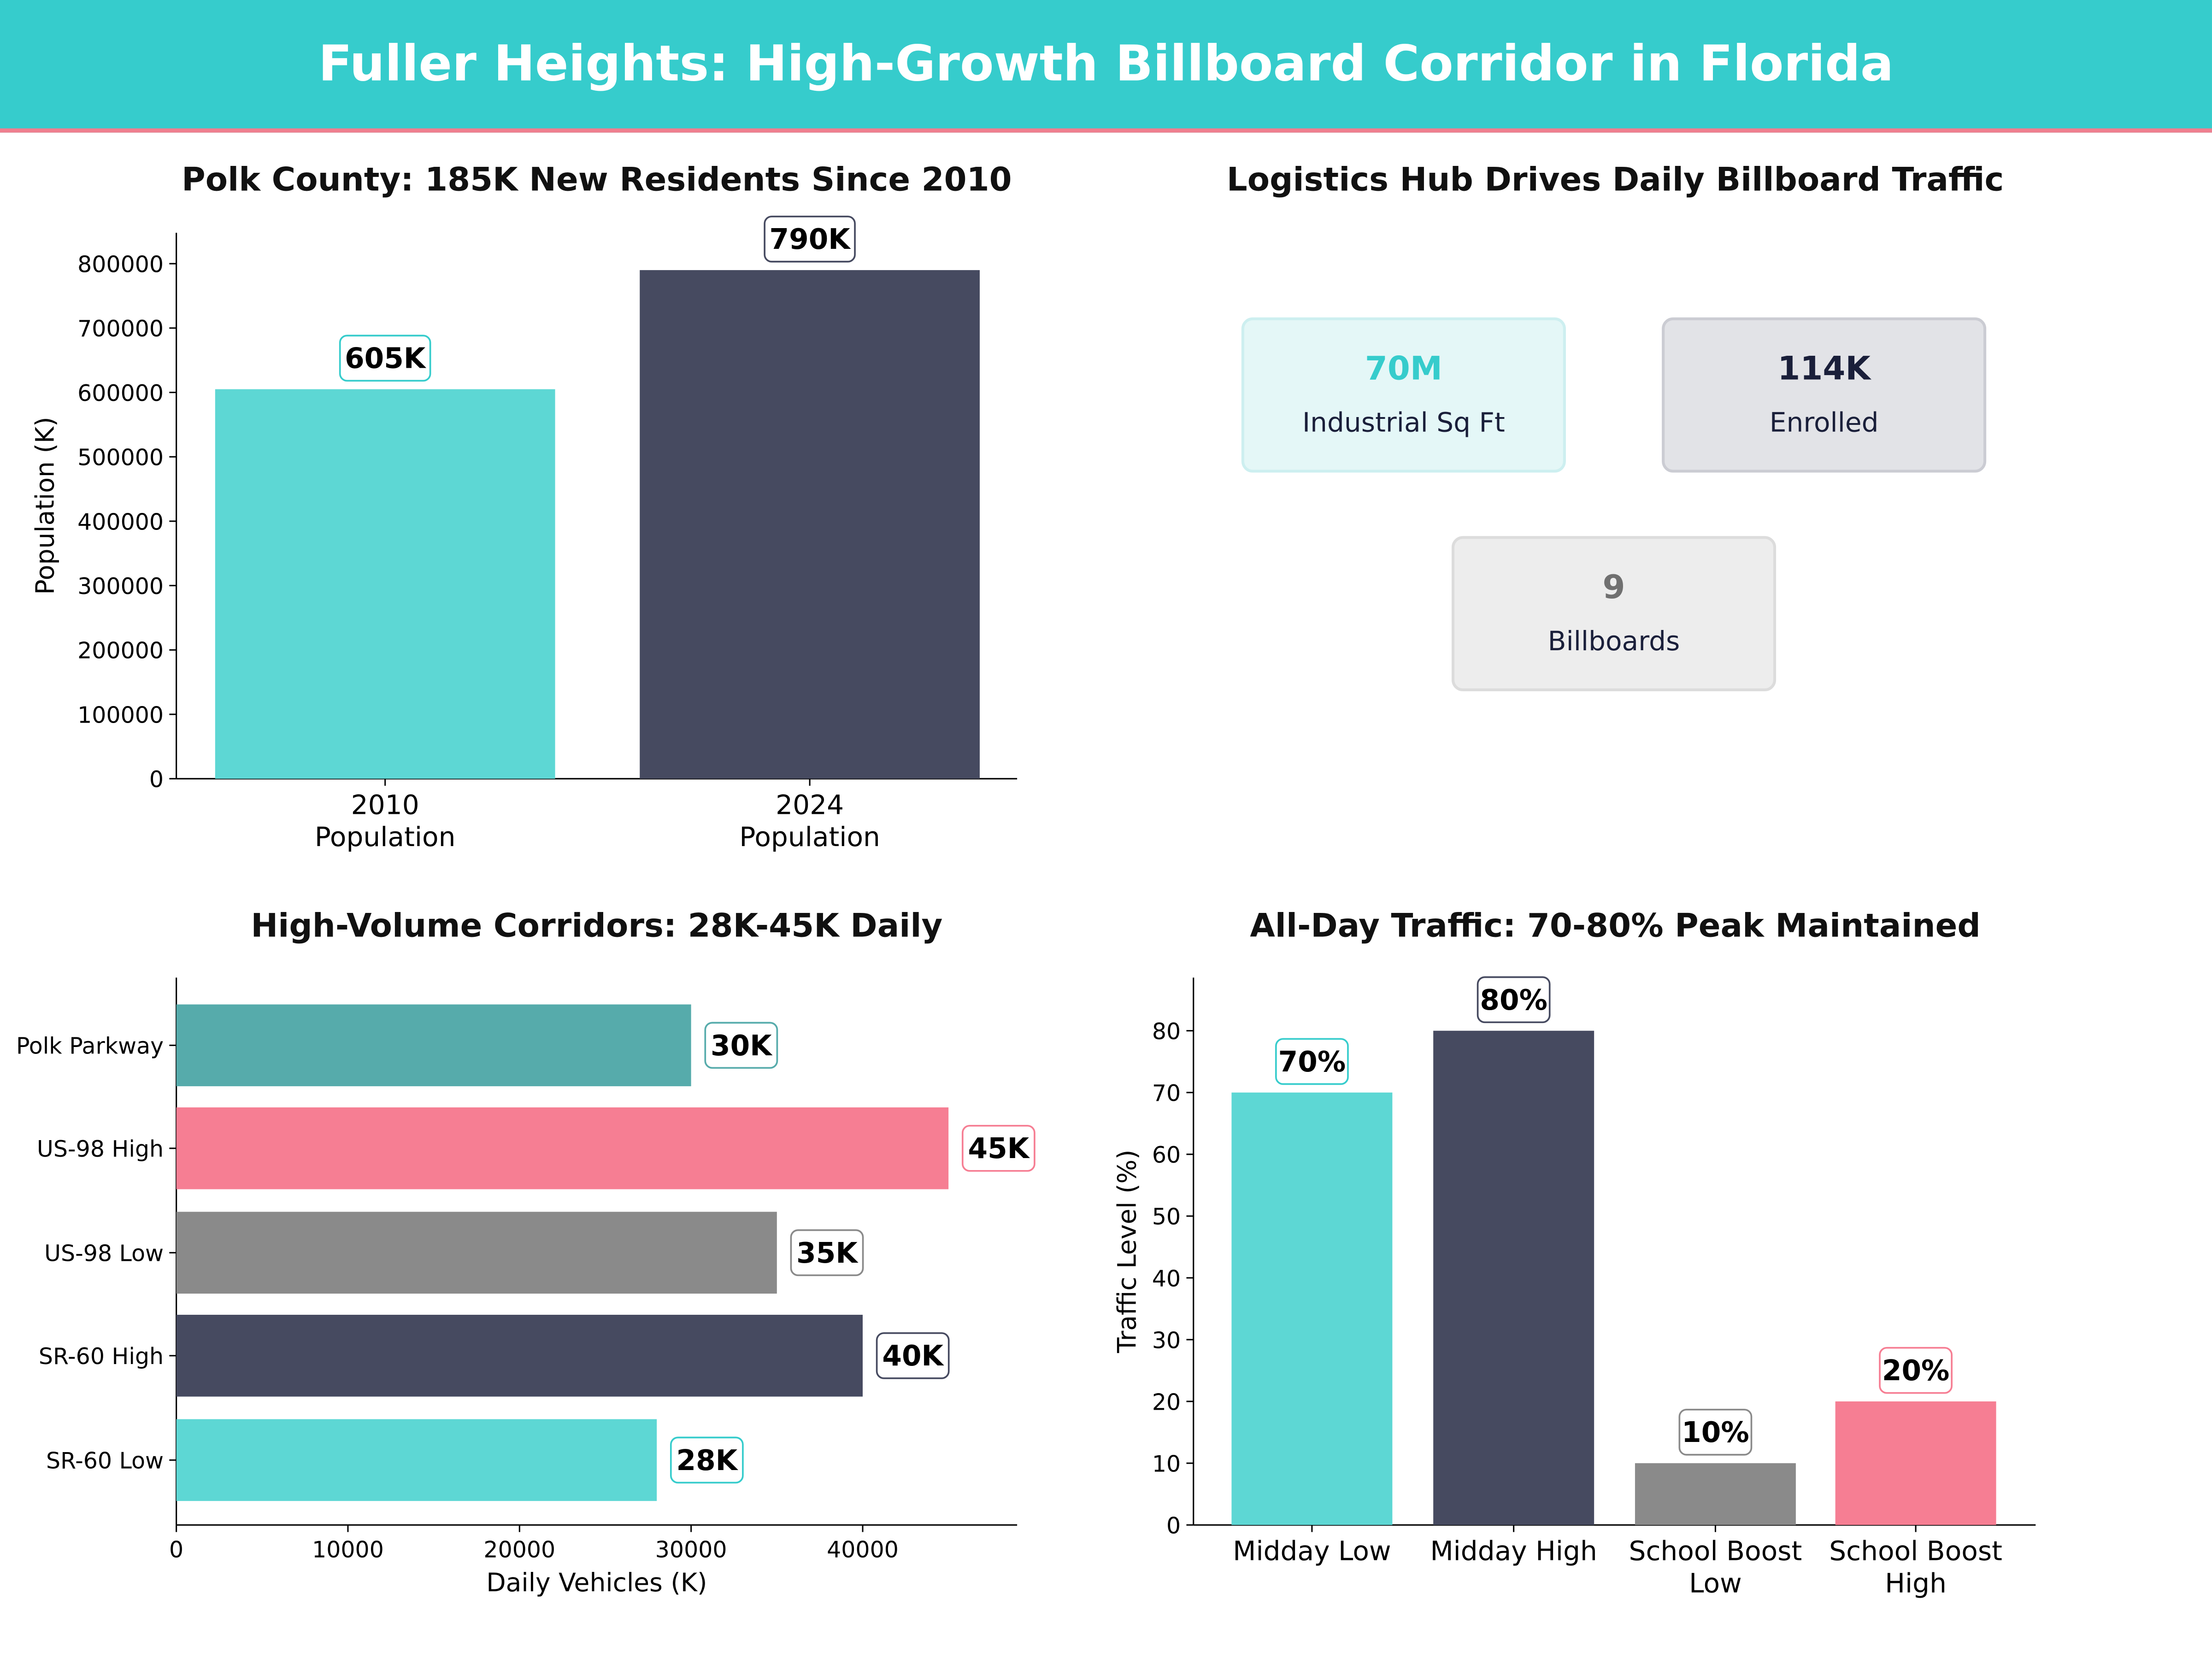 The width and height of the screenshot is (2212, 1659). I want to click on y-tick-label: 40, so click(1166, 1278).